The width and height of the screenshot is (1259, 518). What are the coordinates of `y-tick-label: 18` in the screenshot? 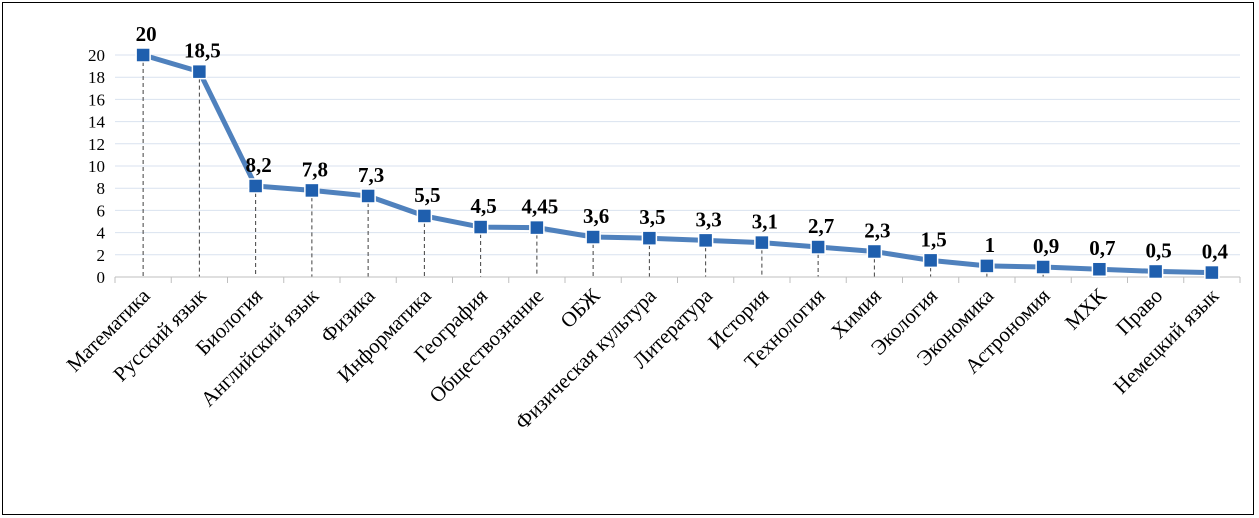 It's located at (96, 77).